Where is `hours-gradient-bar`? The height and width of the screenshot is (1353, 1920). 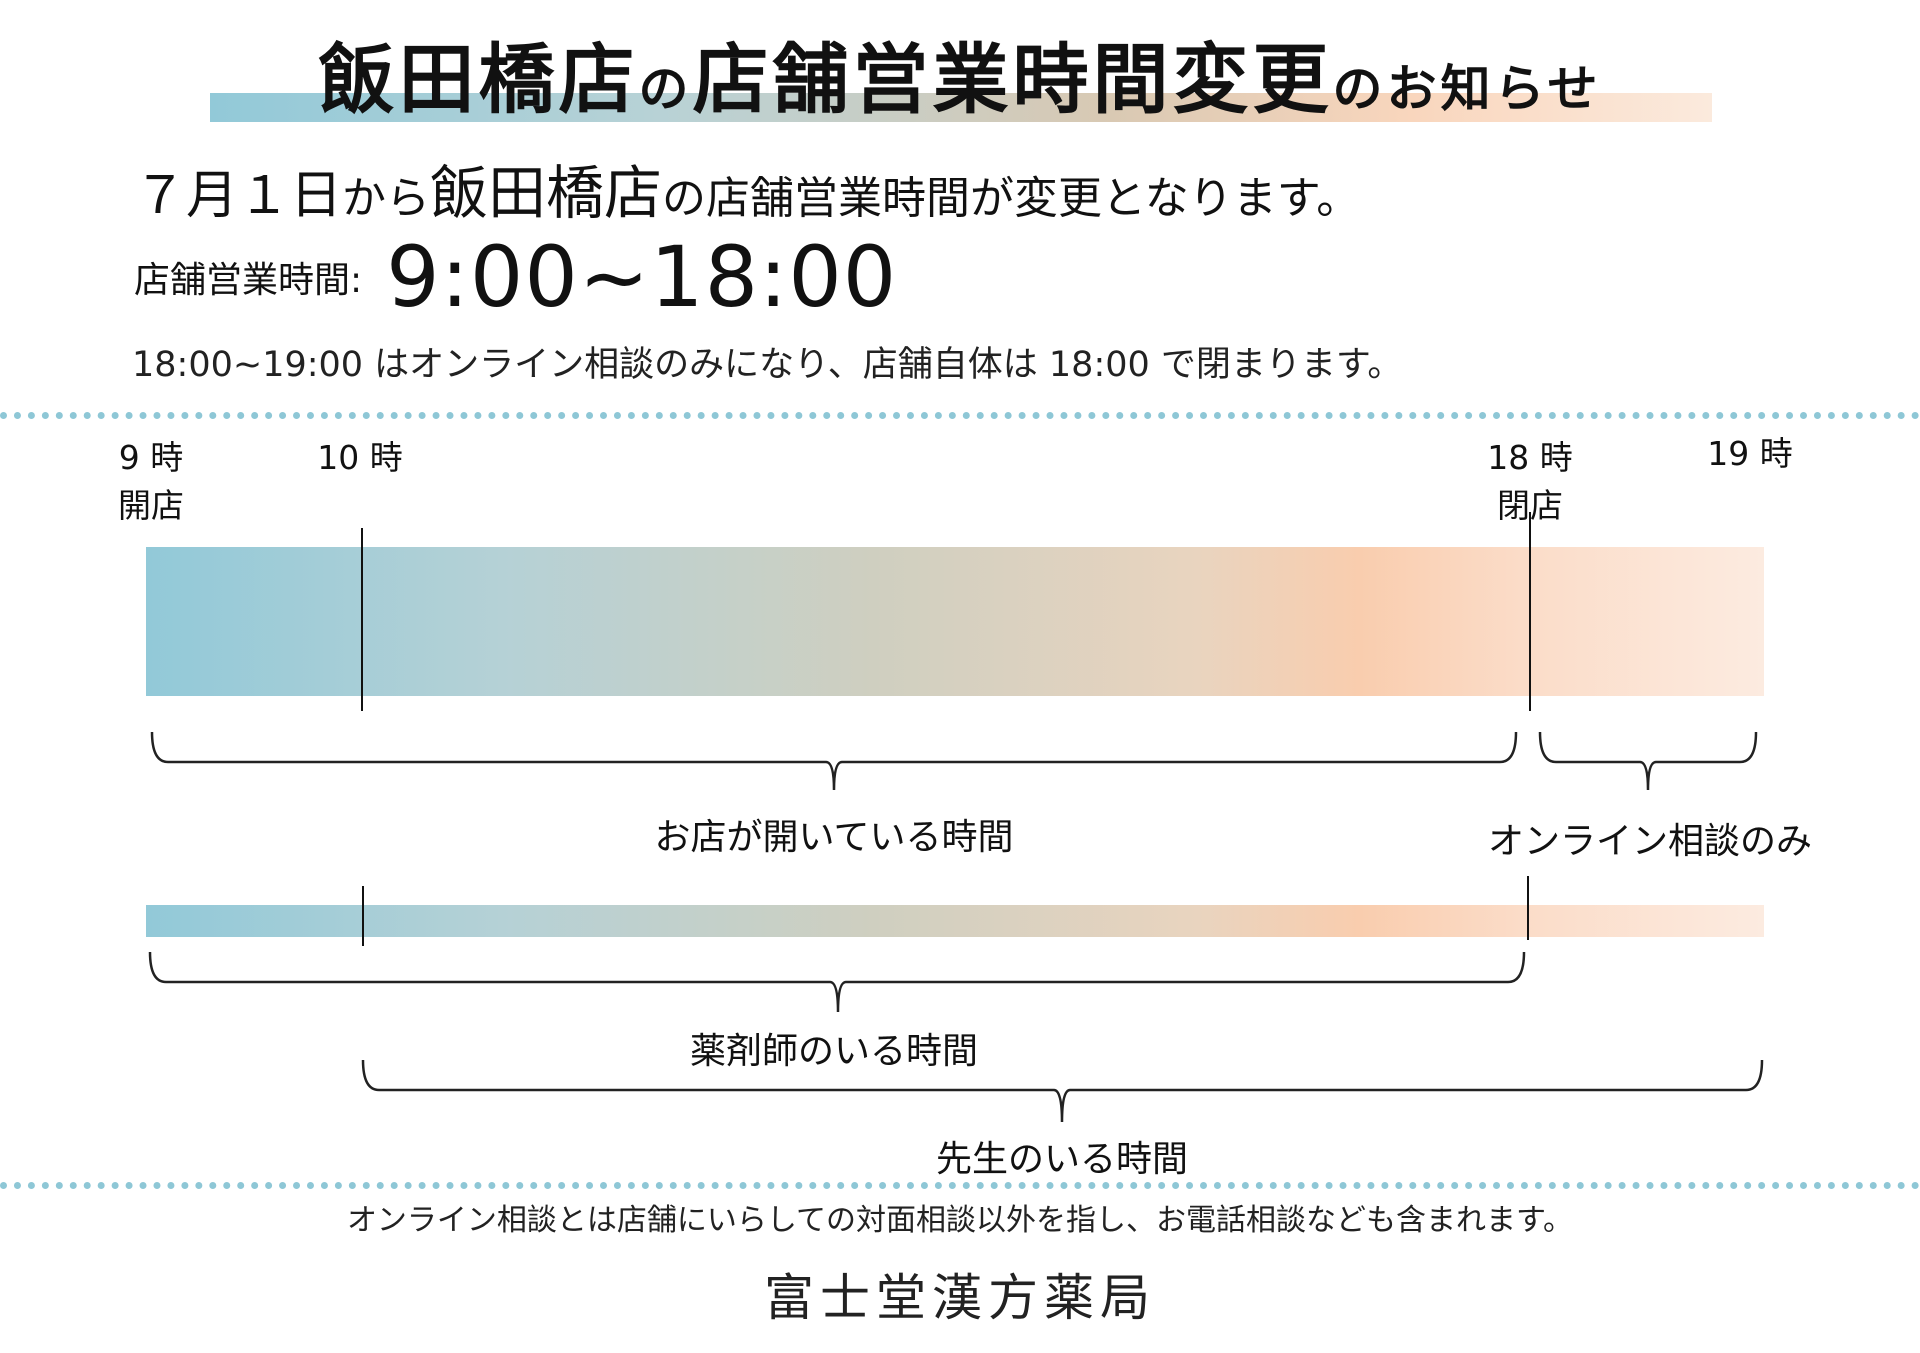 hours-gradient-bar is located at coordinates (955, 621).